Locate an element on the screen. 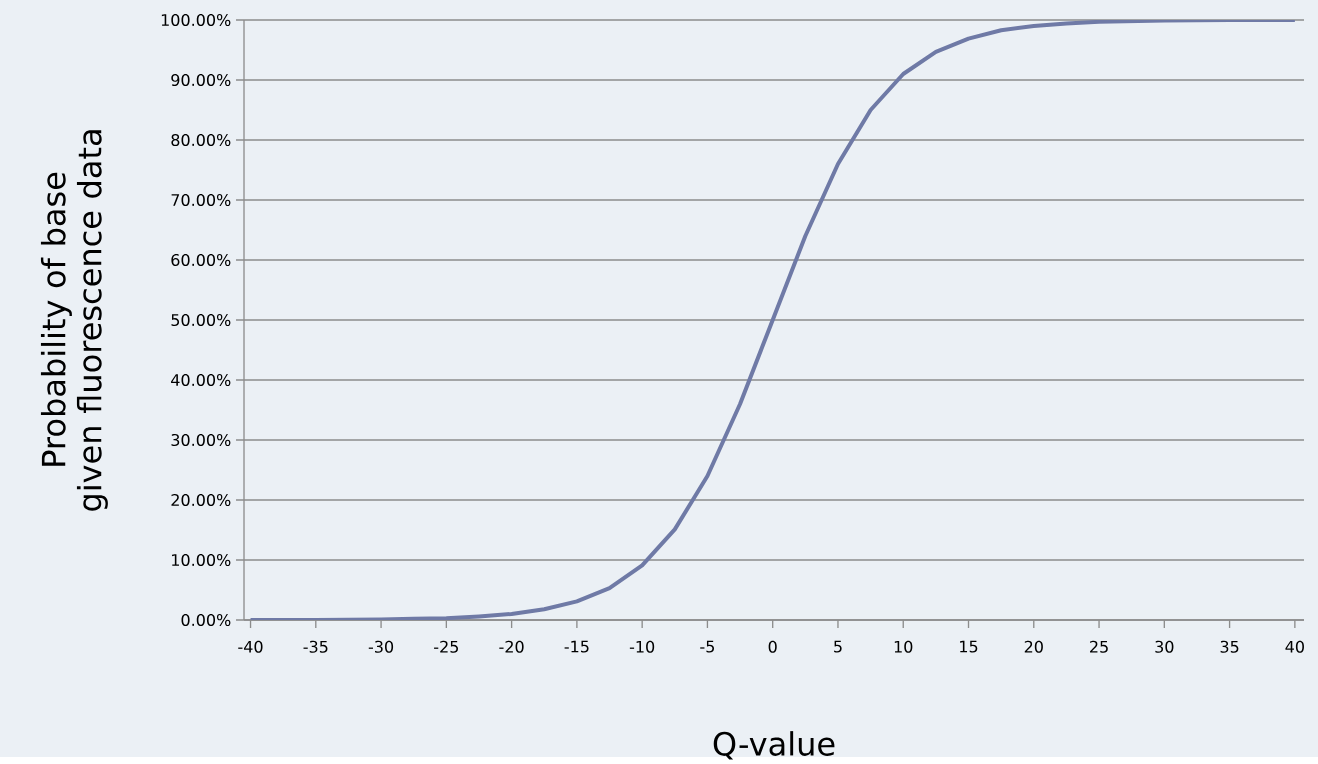 This screenshot has width=1318, height=764. x-tick-label: 15 is located at coordinates (969, 646).